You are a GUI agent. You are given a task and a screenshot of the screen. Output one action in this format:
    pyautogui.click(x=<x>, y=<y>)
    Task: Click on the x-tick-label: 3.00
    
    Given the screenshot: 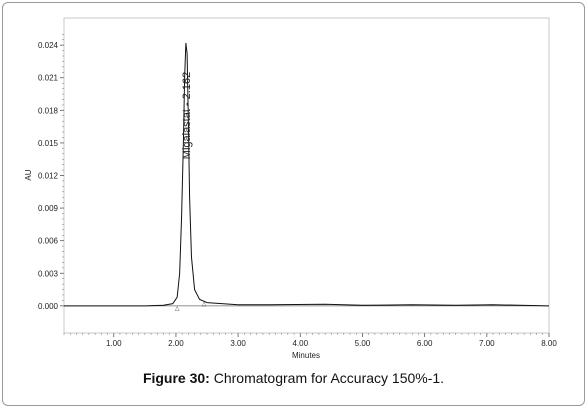 What is the action you would take?
    pyautogui.click(x=238, y=343)
    